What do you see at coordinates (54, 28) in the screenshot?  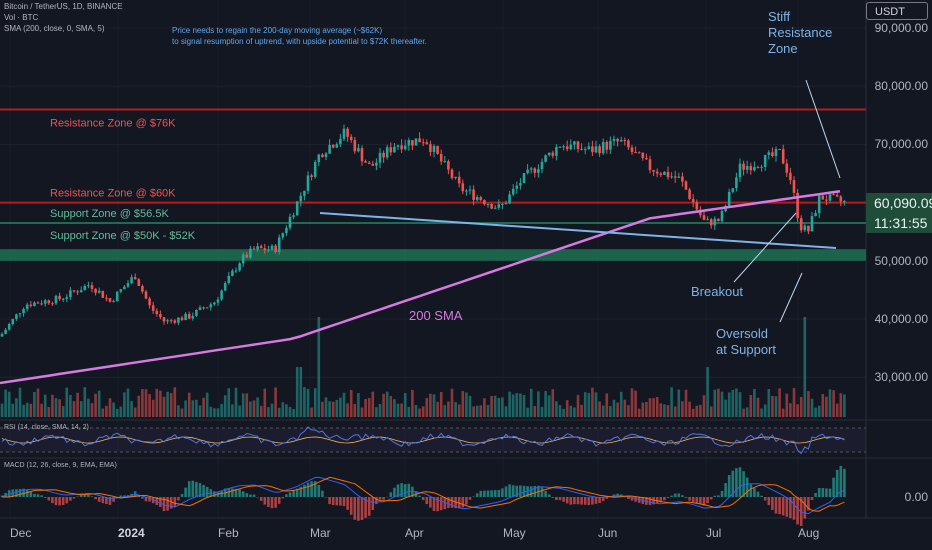 I see `sma-legend: SMA (200, close, 0, SMA, 5)` at bounding box center [54, 28].